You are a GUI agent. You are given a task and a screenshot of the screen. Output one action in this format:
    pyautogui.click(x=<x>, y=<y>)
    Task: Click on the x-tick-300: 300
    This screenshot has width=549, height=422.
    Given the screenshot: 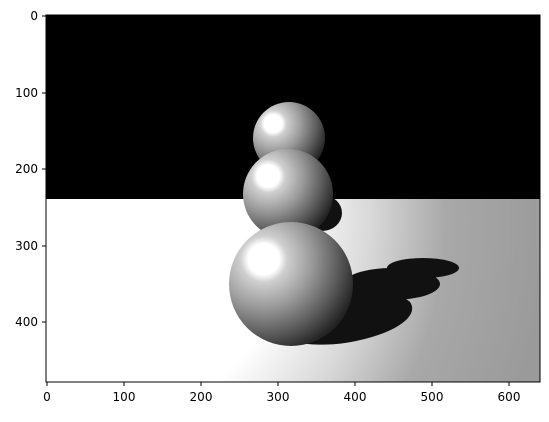 What is the action you would take?
    pyautogui.click(x=278, y=393)
    